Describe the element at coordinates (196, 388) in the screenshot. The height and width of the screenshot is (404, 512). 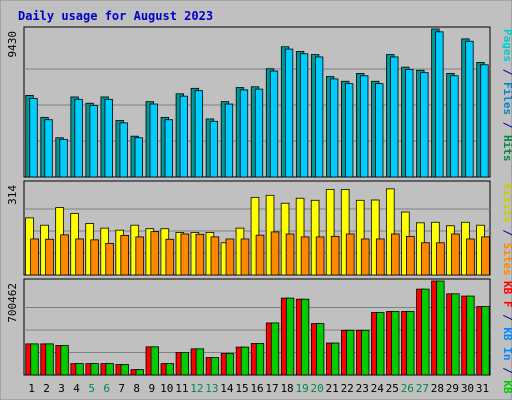
I see `x-tick-label: 12` at that location.